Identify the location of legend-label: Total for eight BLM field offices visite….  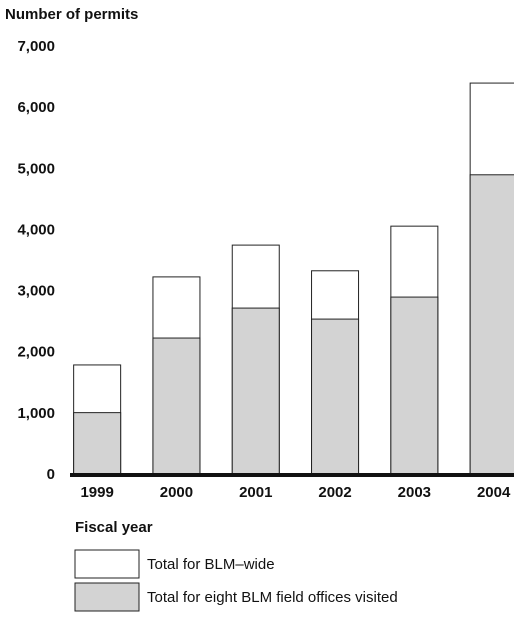
(272, 597).